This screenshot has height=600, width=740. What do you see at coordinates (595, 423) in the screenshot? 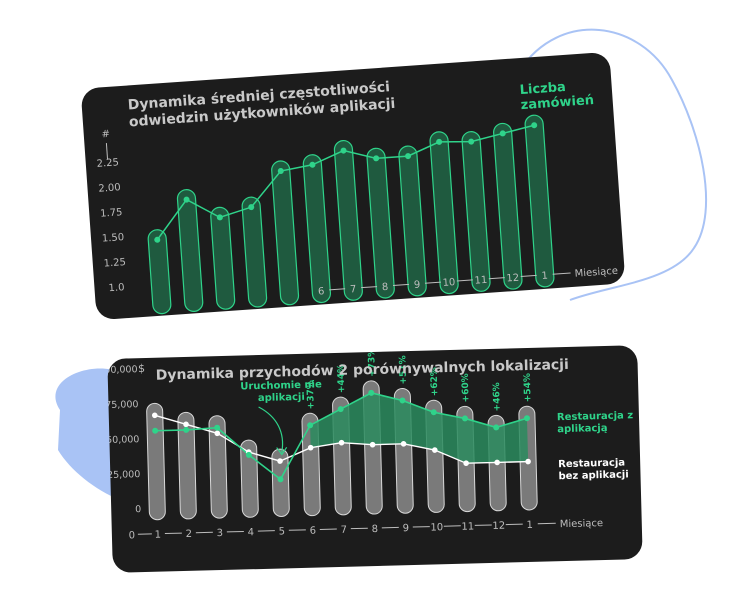
I see `legend-with-app: Restauracja z aplikacją` at bounding box center [595, 423].